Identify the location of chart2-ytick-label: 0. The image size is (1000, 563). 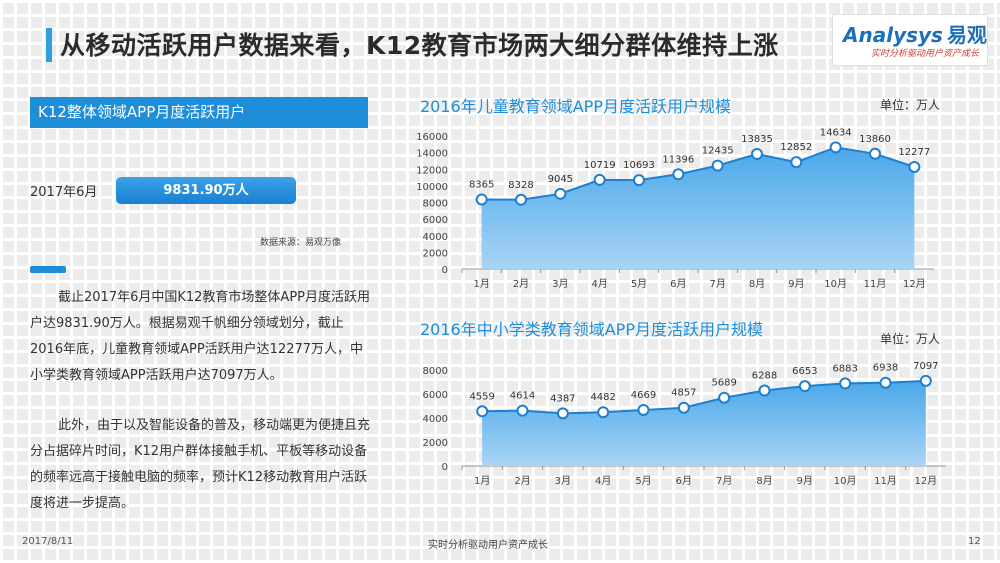
(445, 467).